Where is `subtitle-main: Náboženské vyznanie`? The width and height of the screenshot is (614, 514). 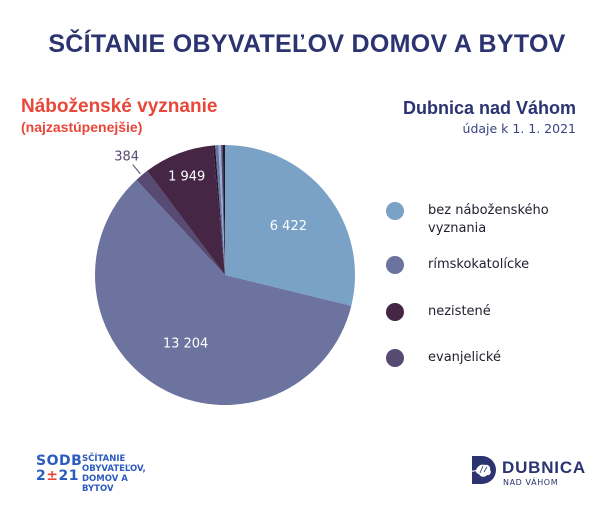 subtitle-main: Náboženské vyznanie is located at coordinates (119, 106).